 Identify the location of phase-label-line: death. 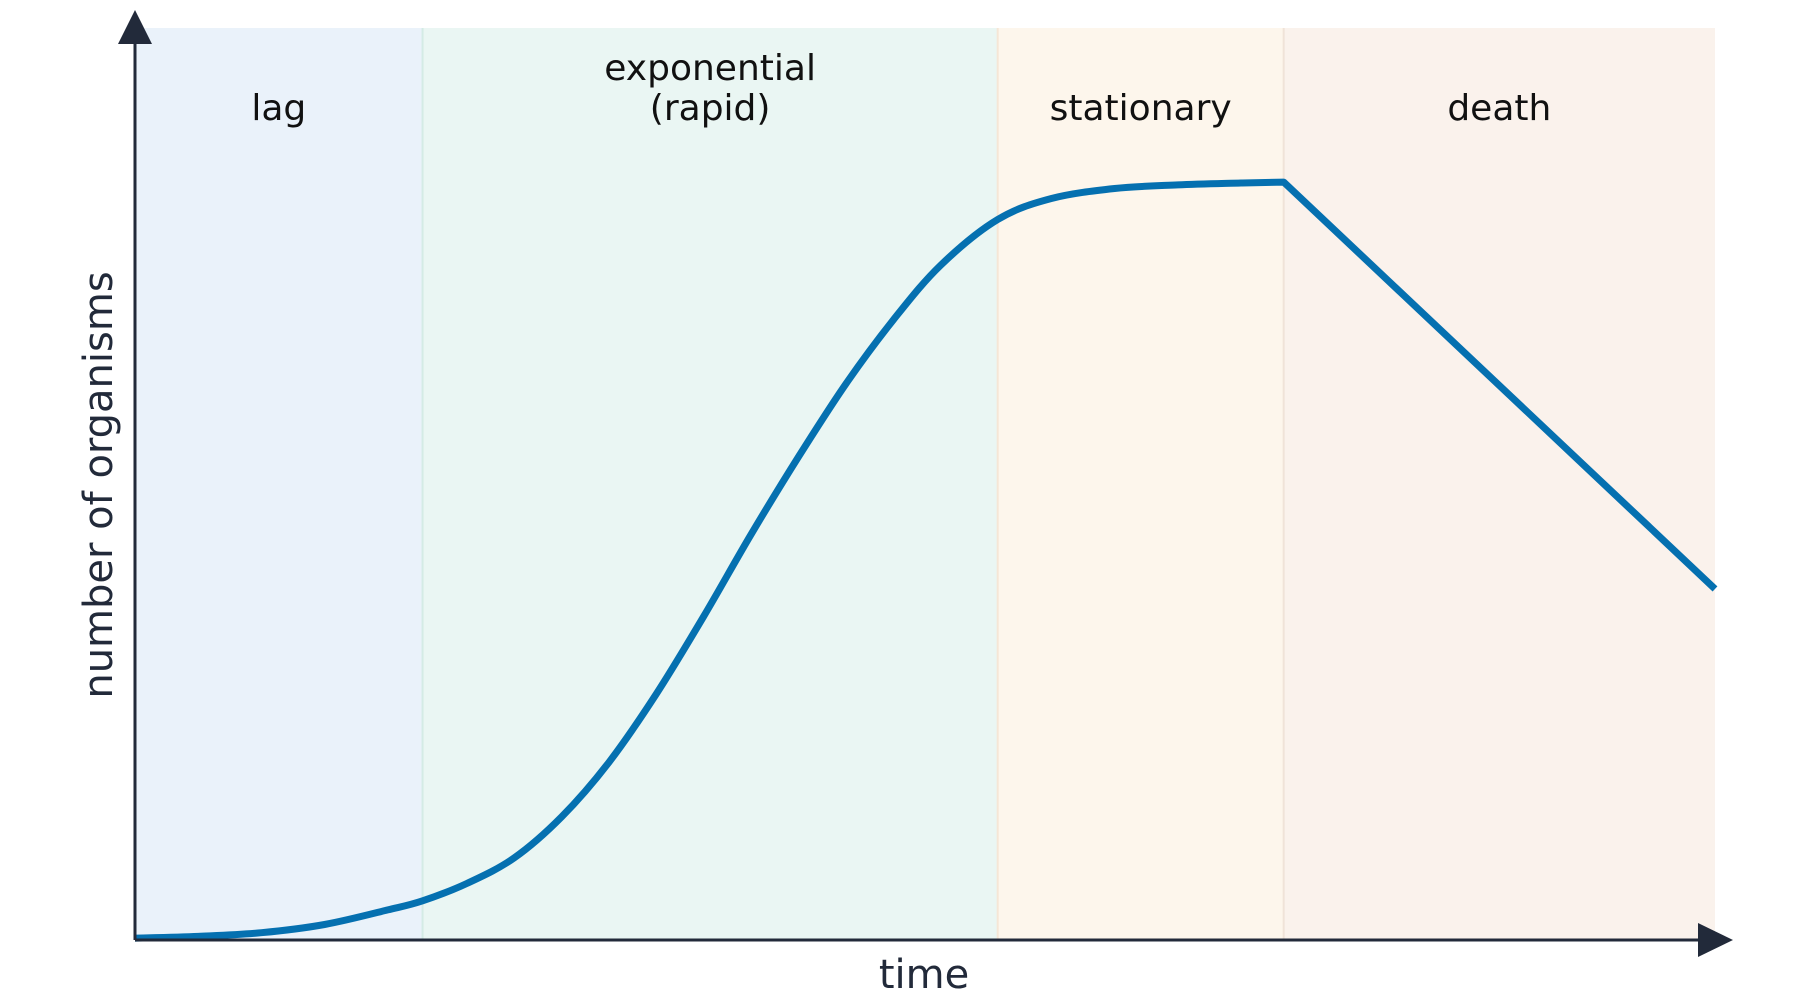
(1499, 108).